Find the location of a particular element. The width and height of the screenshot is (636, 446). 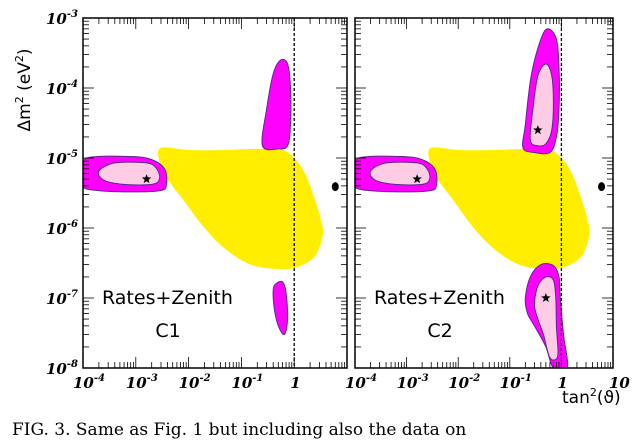

x-tick-label: 10 is located at coordinates (619, 383).